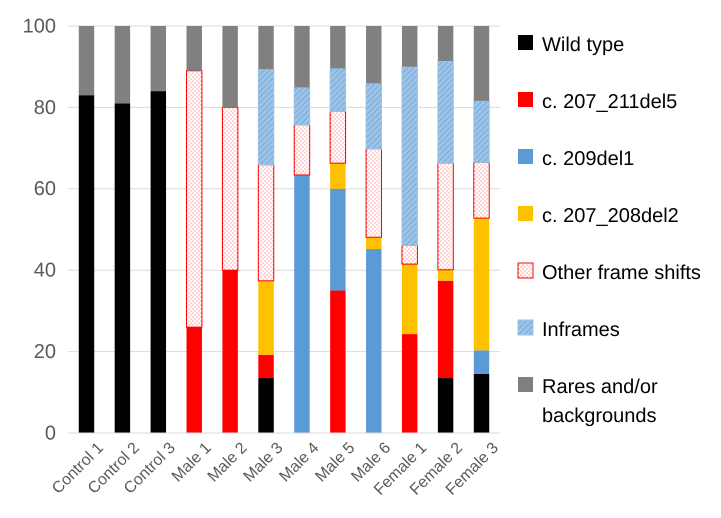 The image size is (721, 518). I want to click on legend-label: Rares and/or backgrounds, so click(600, 401).